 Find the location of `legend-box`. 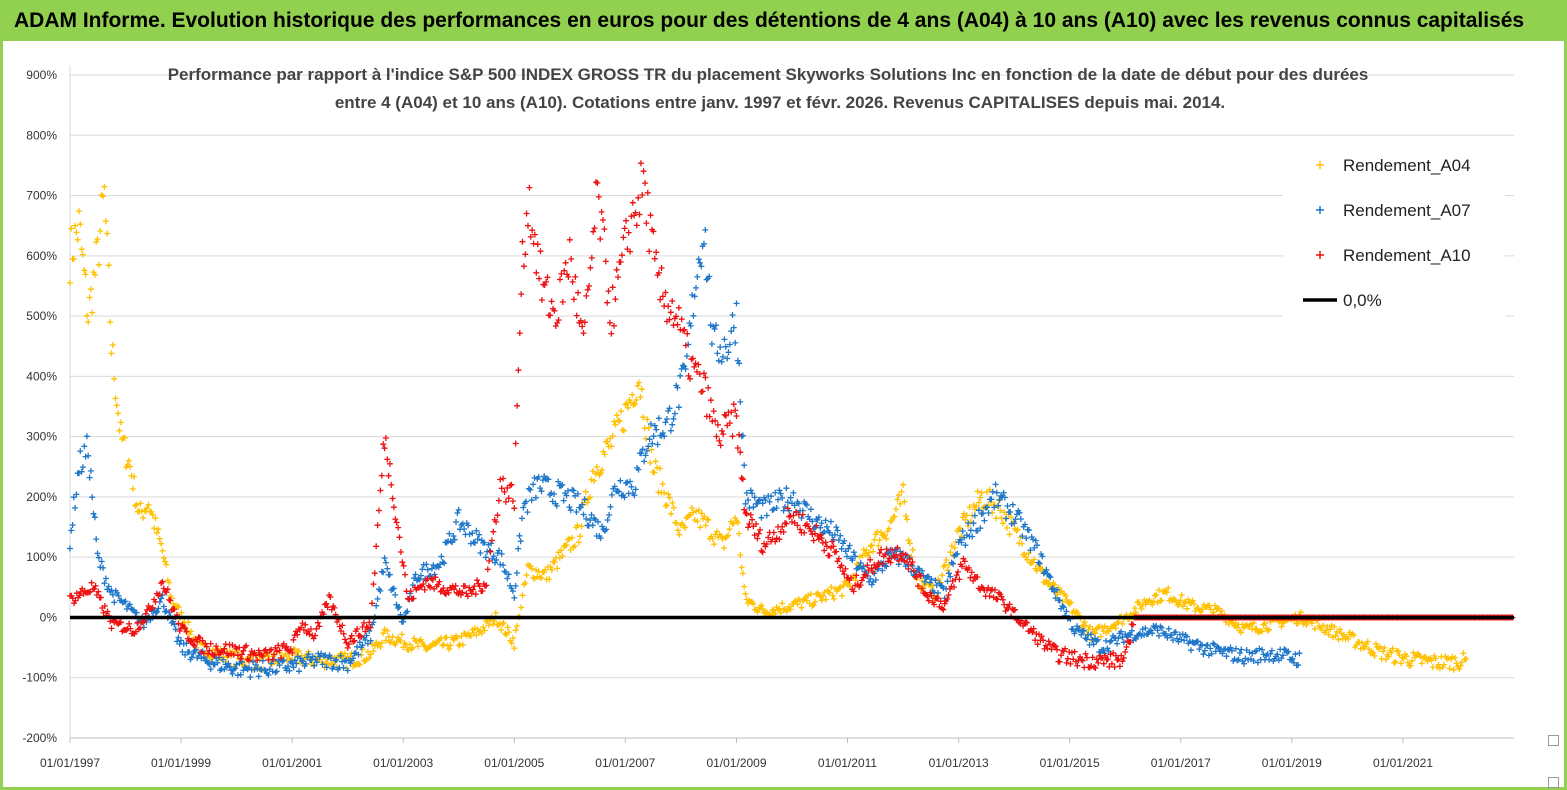

legend-box is located at coordinates (1394, 229).